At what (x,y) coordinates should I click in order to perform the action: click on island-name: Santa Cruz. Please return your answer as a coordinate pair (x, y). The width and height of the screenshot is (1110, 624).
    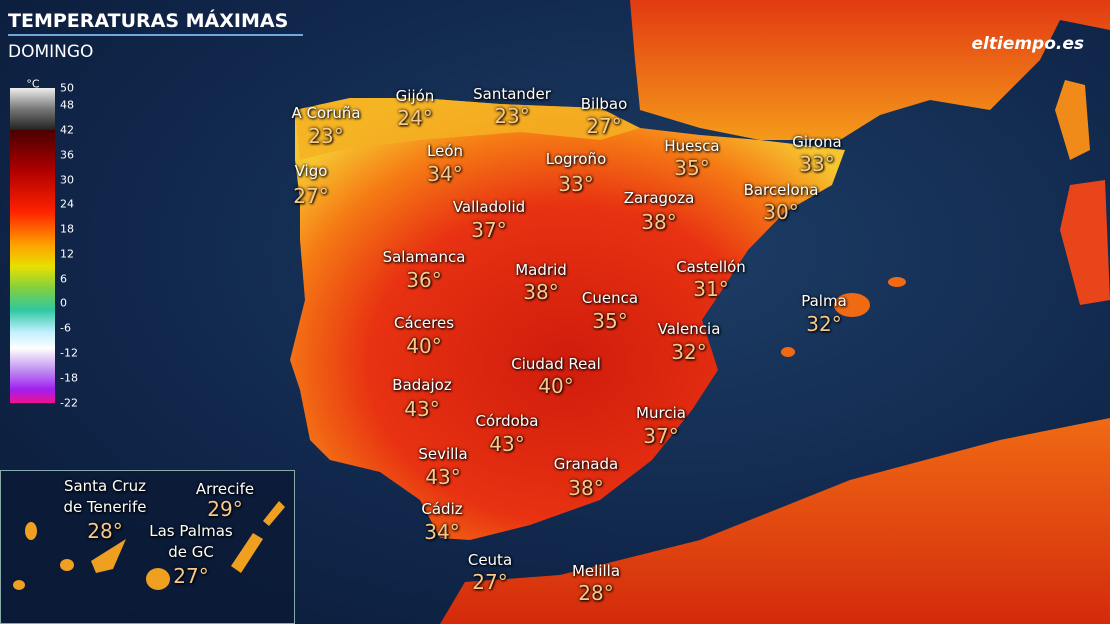
    Looking at the image, I should click on (105, 486).